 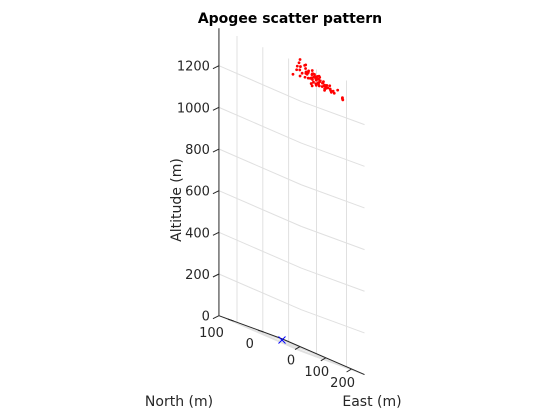 I want to click on chart-title: Apogee scatter pattern, so click(x=290, y=19).